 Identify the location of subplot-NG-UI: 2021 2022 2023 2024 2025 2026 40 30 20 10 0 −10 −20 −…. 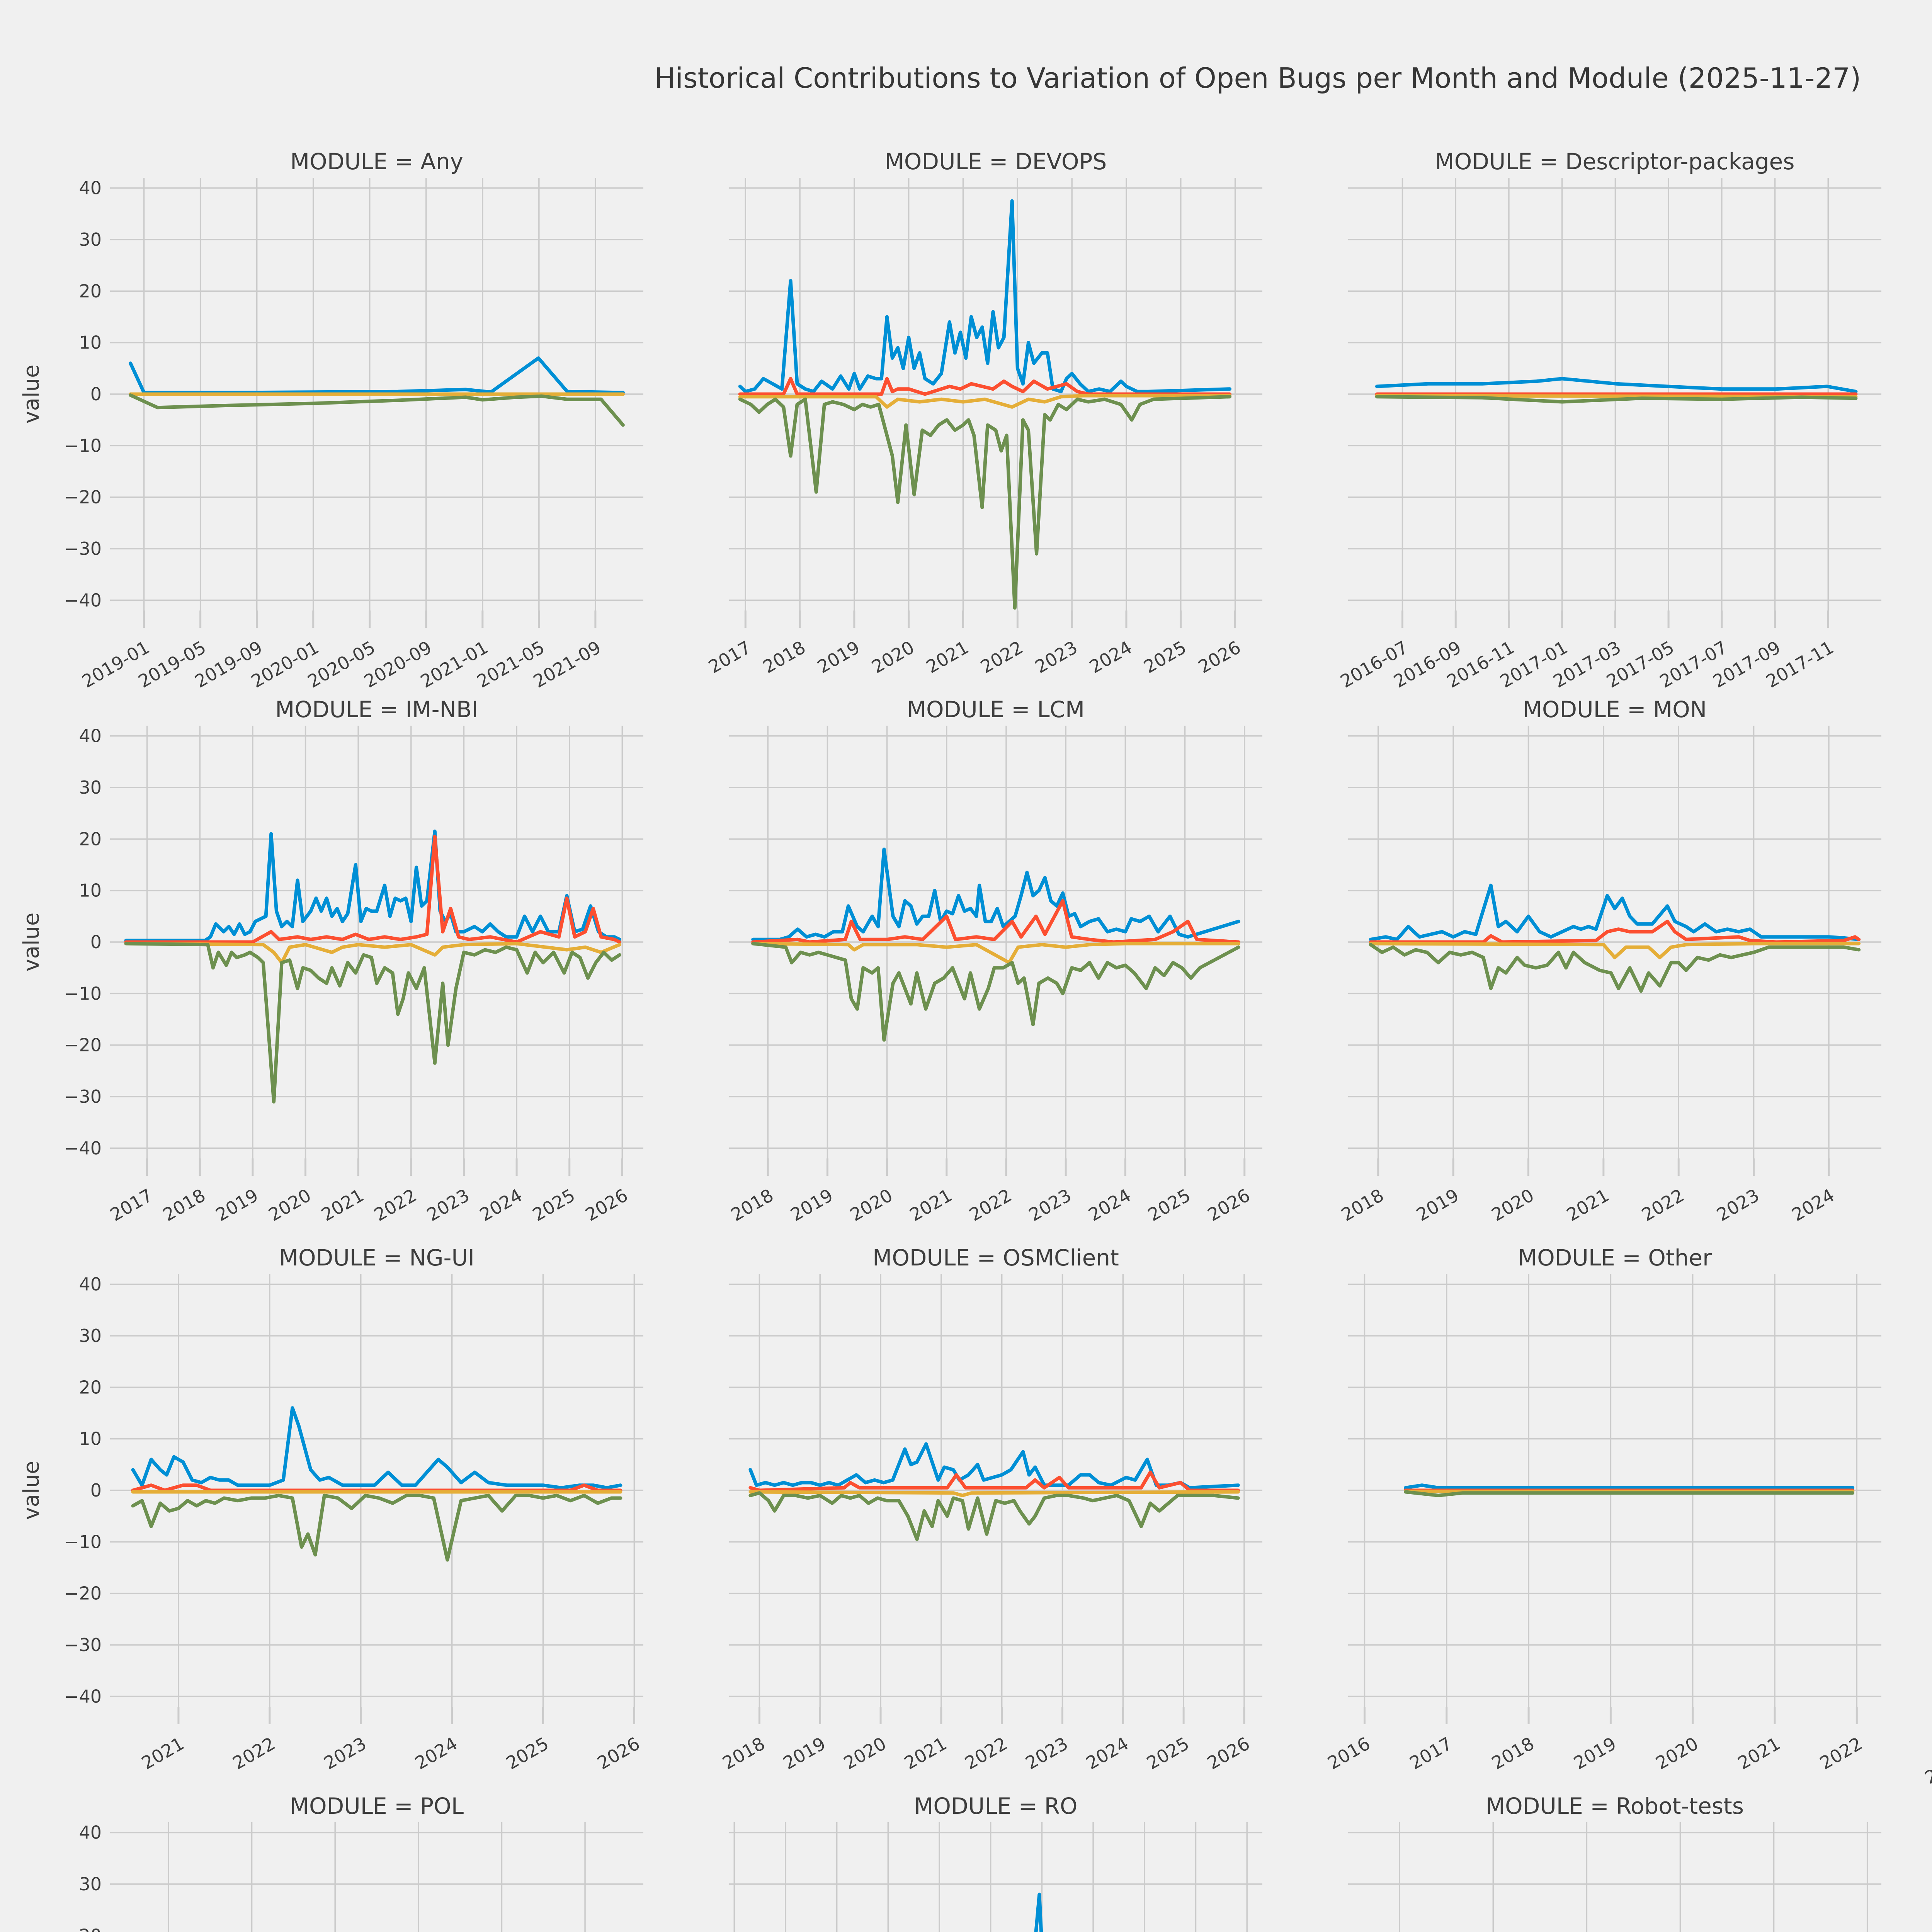
(331, 1510).